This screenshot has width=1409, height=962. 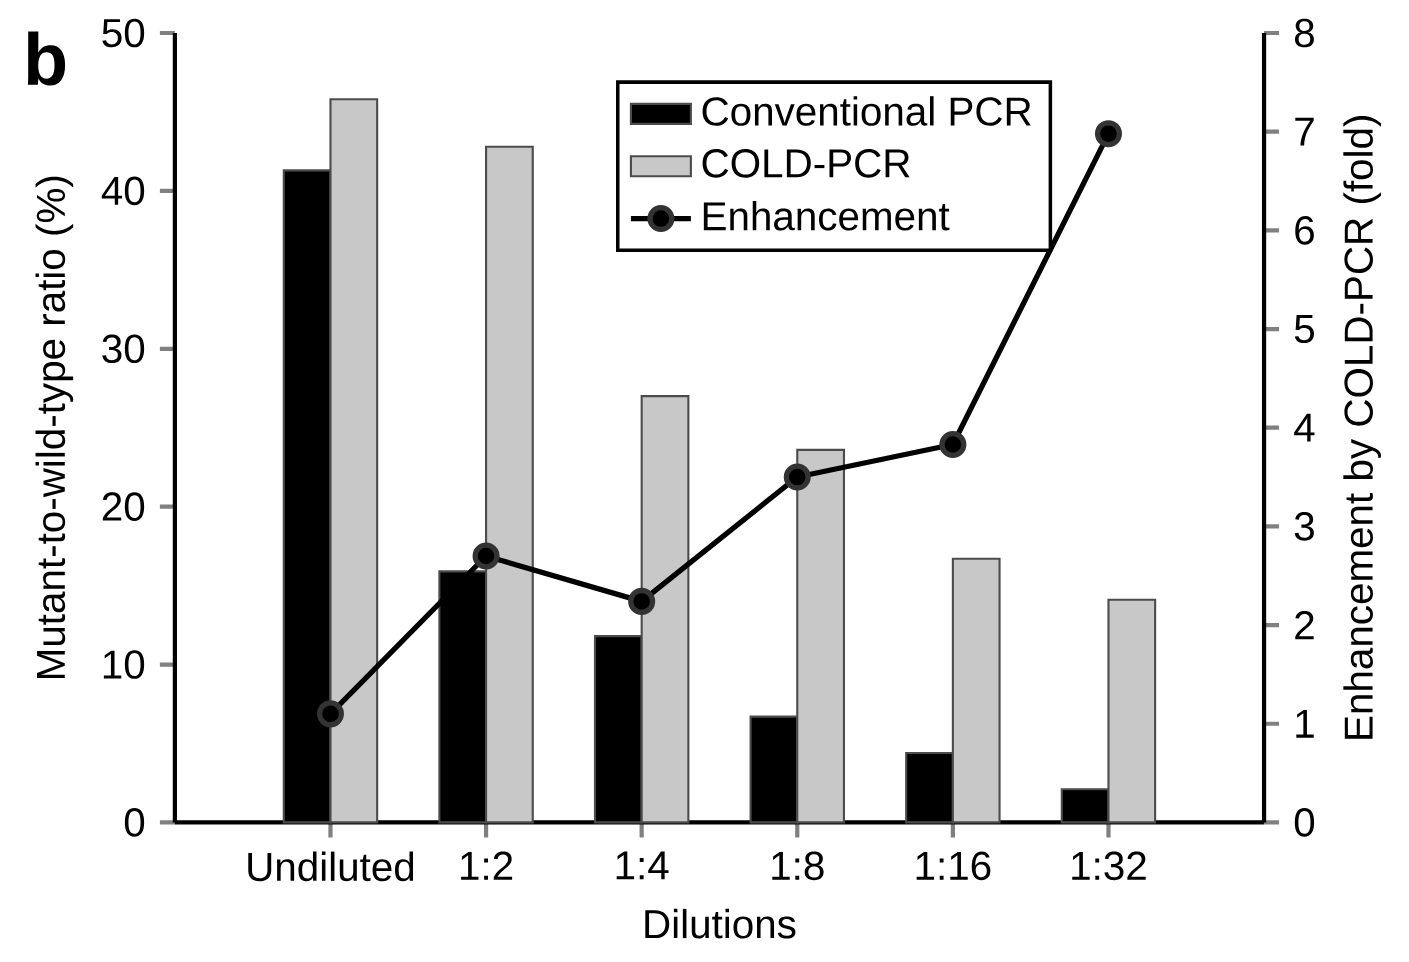 I want to click on y-tick-label: 0, so click(x=134, y=822).